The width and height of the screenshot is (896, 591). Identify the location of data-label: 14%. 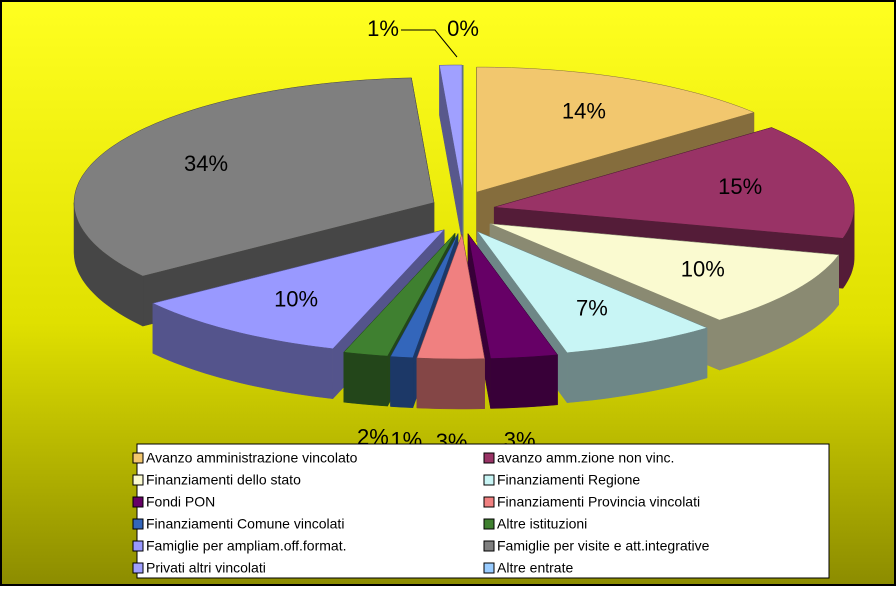
(584, 111).